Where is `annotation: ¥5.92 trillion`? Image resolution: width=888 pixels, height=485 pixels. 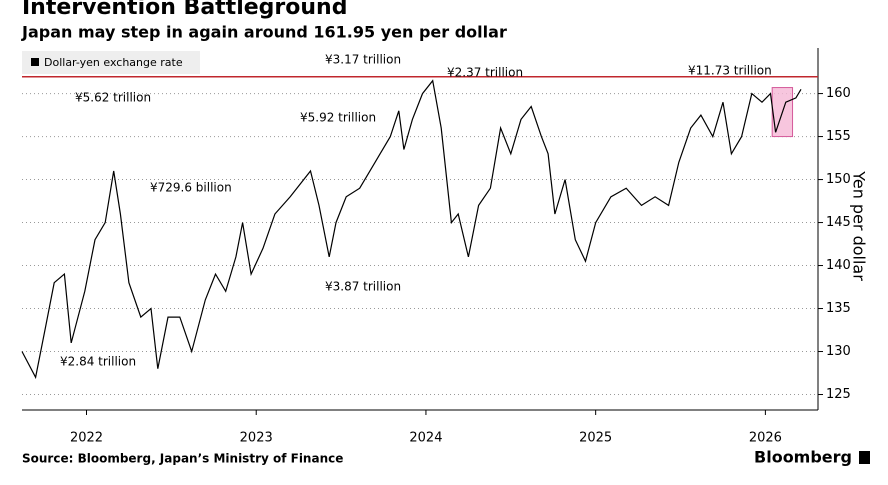 annotation: ¥5.92 trillion is located at coordinates (338, 118).